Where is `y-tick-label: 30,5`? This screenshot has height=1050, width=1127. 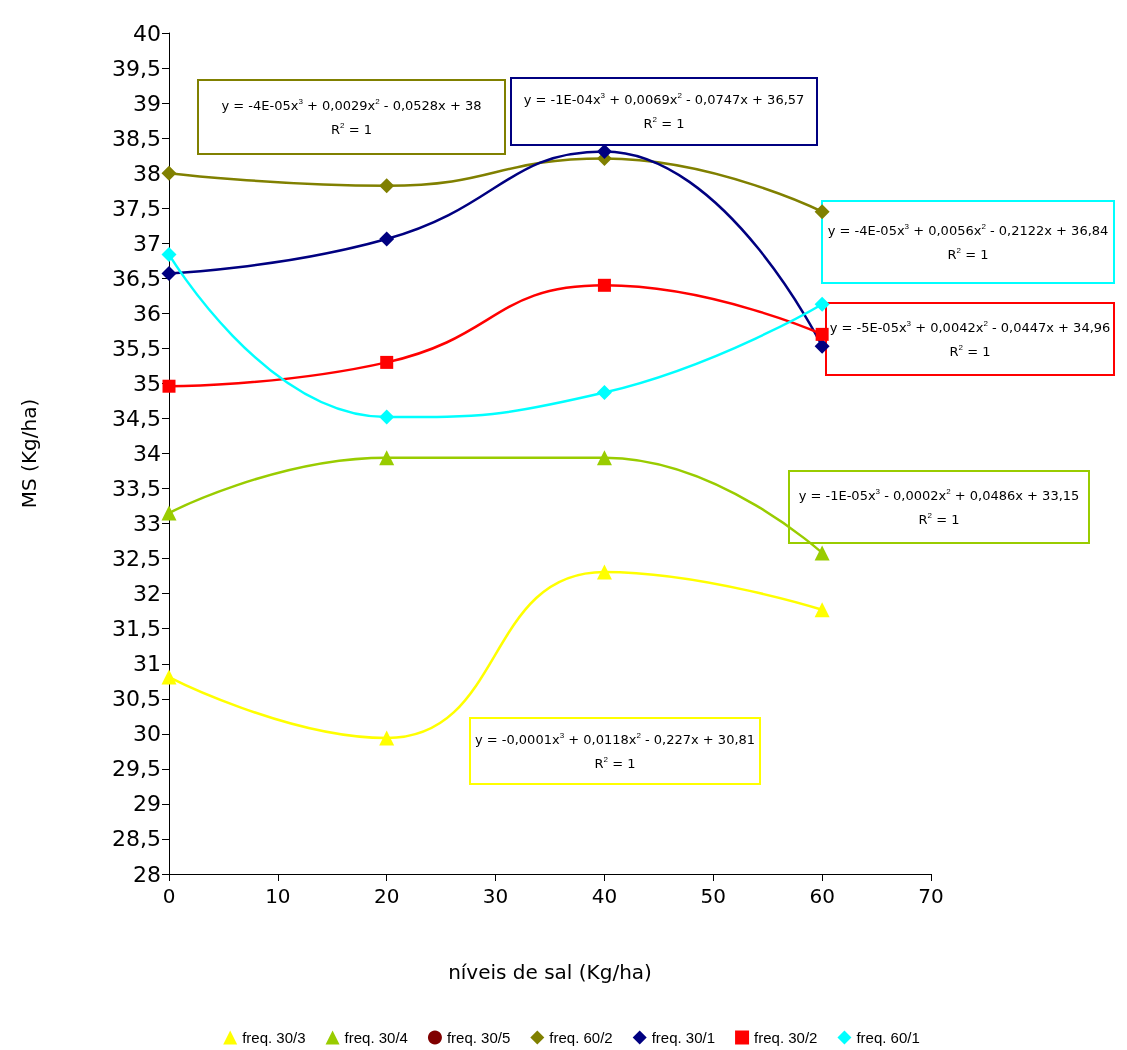 y-tick-label: 30,5 is located at coordinates (136, 699).